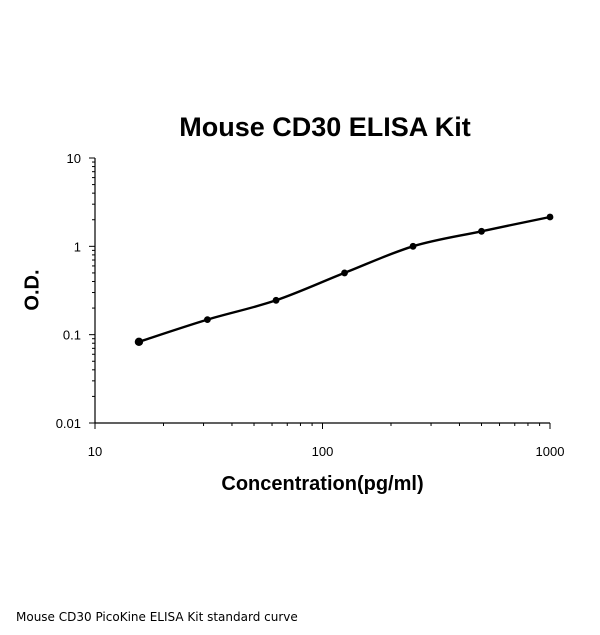 The image size is (600, 635). I want to click on x-tick-label: 10, so click(95, 451).